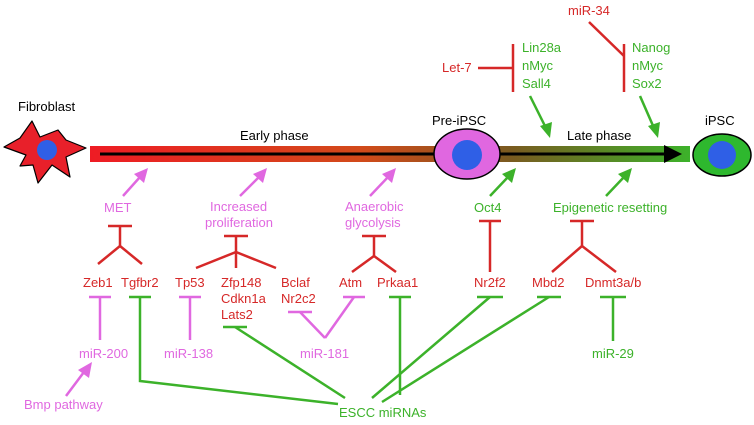 This screenshot has height=425, width=754. Describe the element at coordinates (542, 47) in the screenshot. I see `factor-lin28a: Lin28a` at that location.